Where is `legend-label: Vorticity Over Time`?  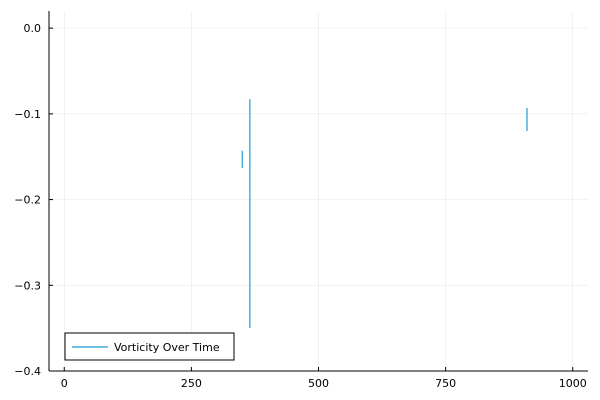 legend-label: Vorticity Over Time is located at coordinates (167, 347).